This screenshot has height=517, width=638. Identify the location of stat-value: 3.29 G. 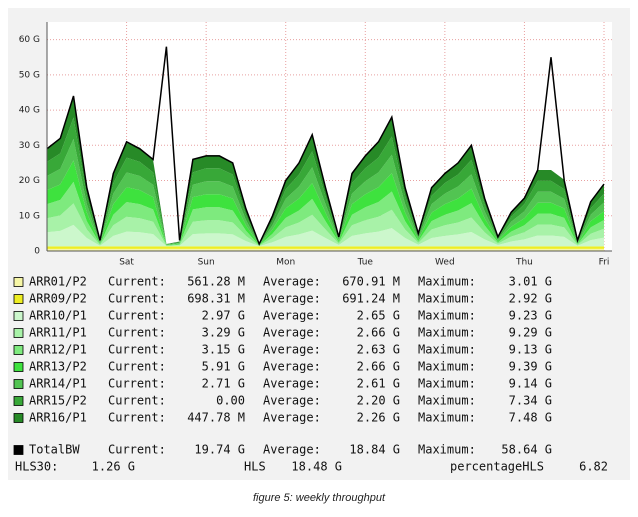
(223, 333).